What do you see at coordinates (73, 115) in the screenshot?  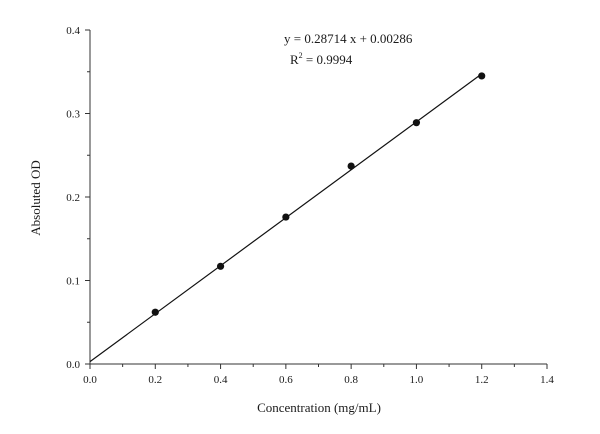 I see `y-tick-label: 0.3` at bounding box center [73, 115].